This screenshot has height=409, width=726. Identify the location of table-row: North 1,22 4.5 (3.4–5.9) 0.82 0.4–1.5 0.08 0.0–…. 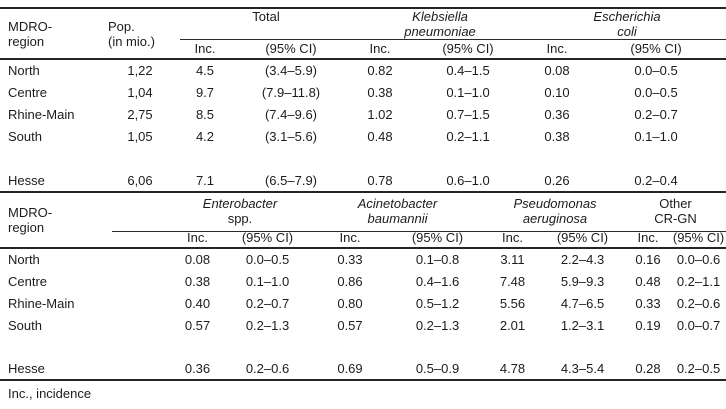
(363, 70).